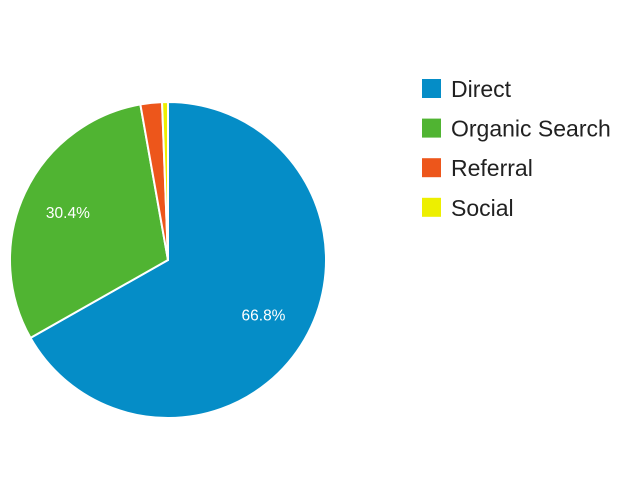 This screenshot has width=639, height=483. I want to click on slice-label-organic-search: 30.4%, so click(68, 213).